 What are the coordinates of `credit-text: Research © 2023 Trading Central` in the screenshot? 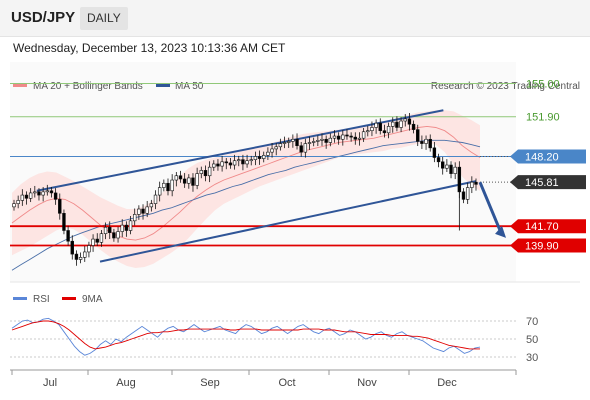 It's located at (505, 86).